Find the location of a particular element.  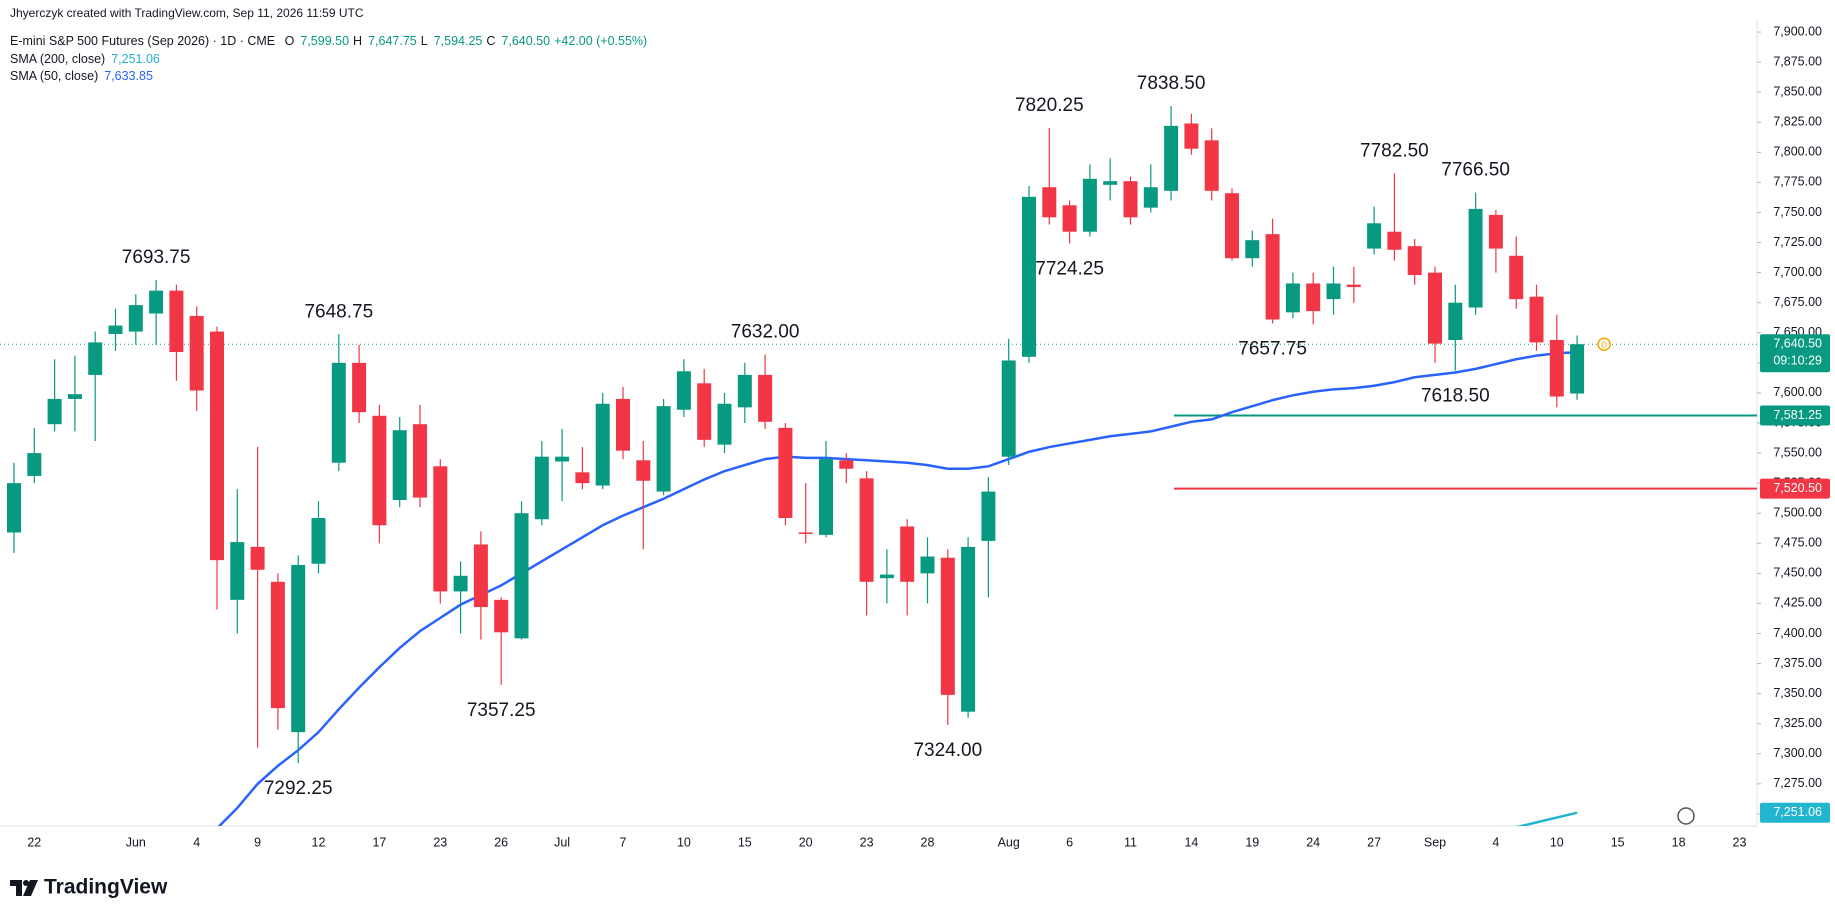

y-tick-label: 7,900.00 is located at coordinates (1797, 31).